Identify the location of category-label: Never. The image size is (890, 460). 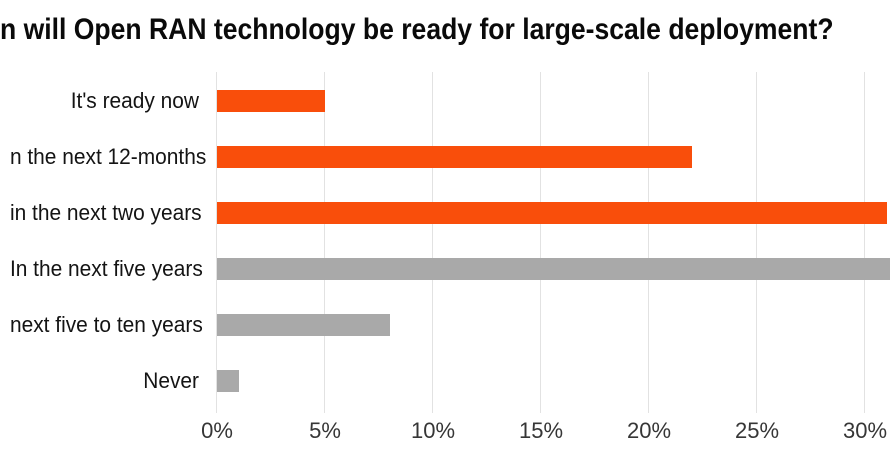
(171, 380).